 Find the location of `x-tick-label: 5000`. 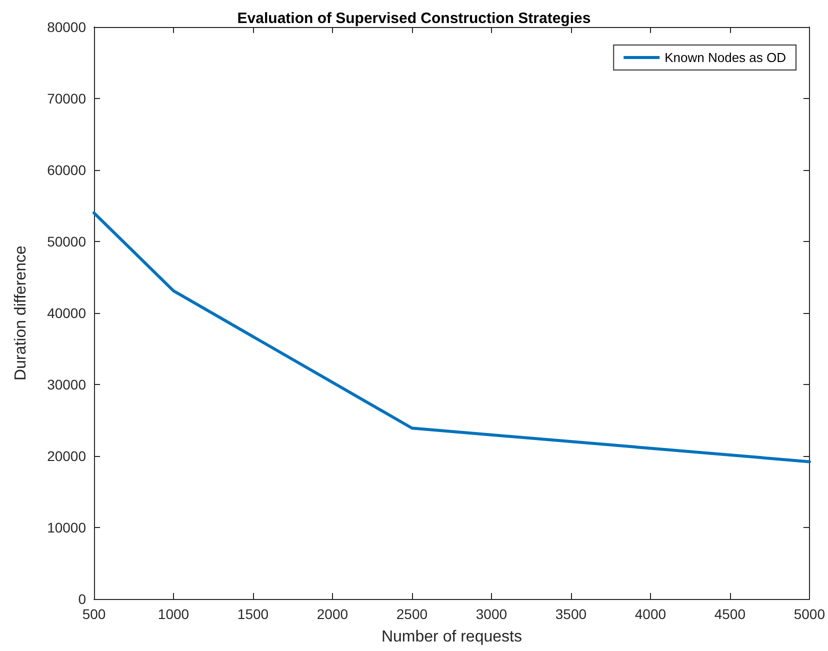

x-tick-label: 5000 is located at coordinates (810, 614).